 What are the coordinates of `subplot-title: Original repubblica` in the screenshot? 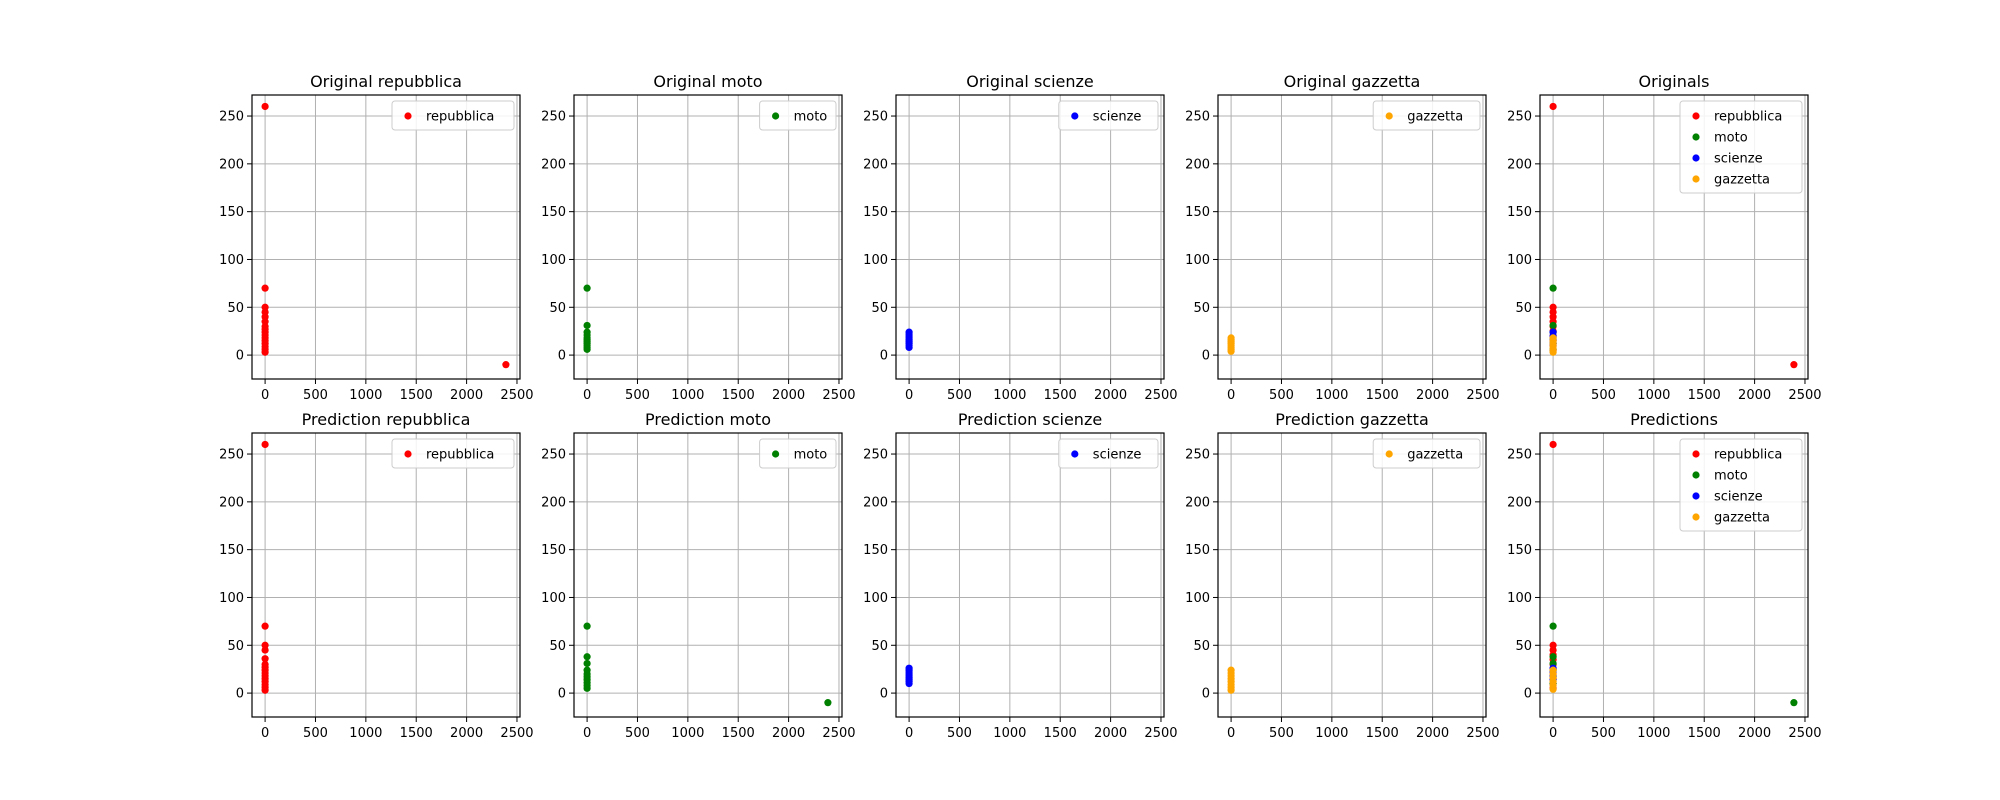 It's located at (386, 81).